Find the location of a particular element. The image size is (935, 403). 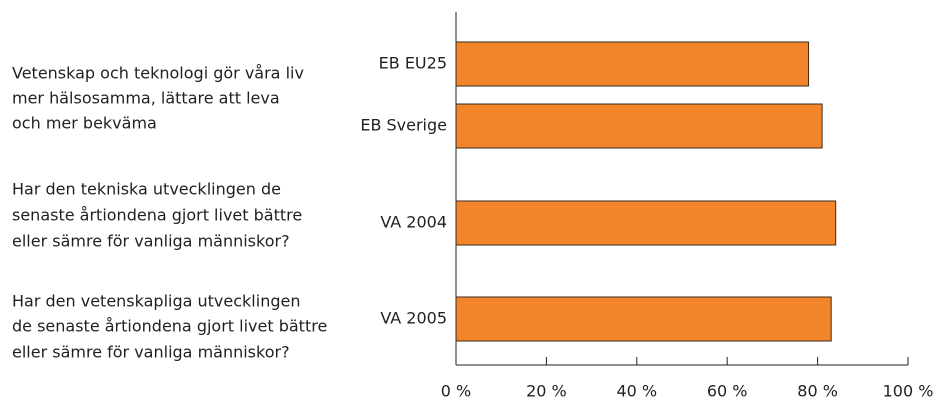

question-text: mer hälsosamma, lättare att leva is located at coordinates (146, 98).